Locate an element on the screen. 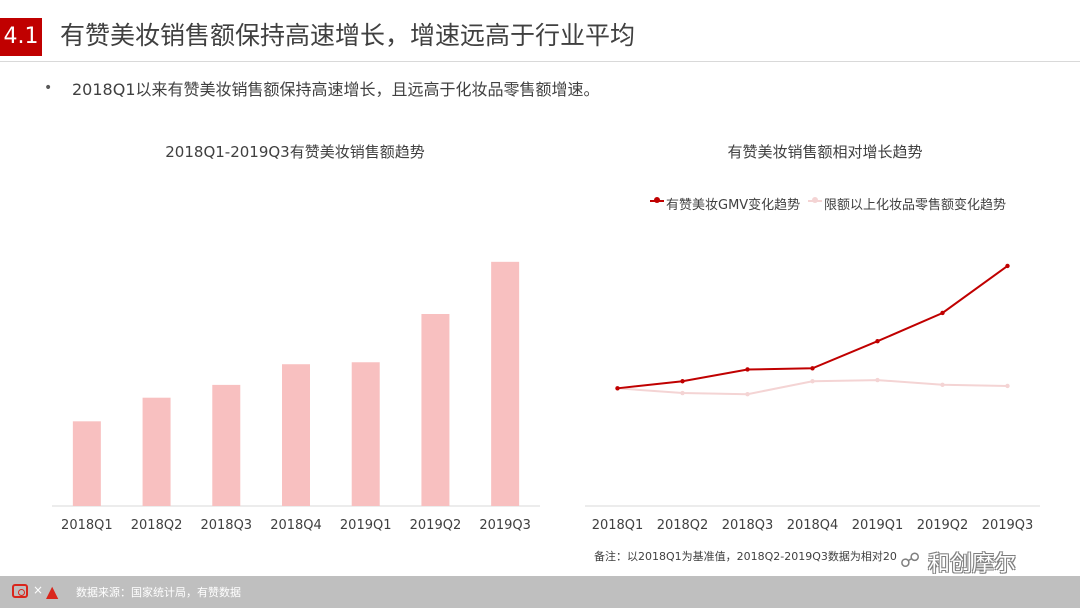 The width and height of the screenshot is (1080, 608). chart-note: 备注：以2018Q1为基准值，2018Q2-2019Q3数据为相对20 is located at coordinates (745, 556).